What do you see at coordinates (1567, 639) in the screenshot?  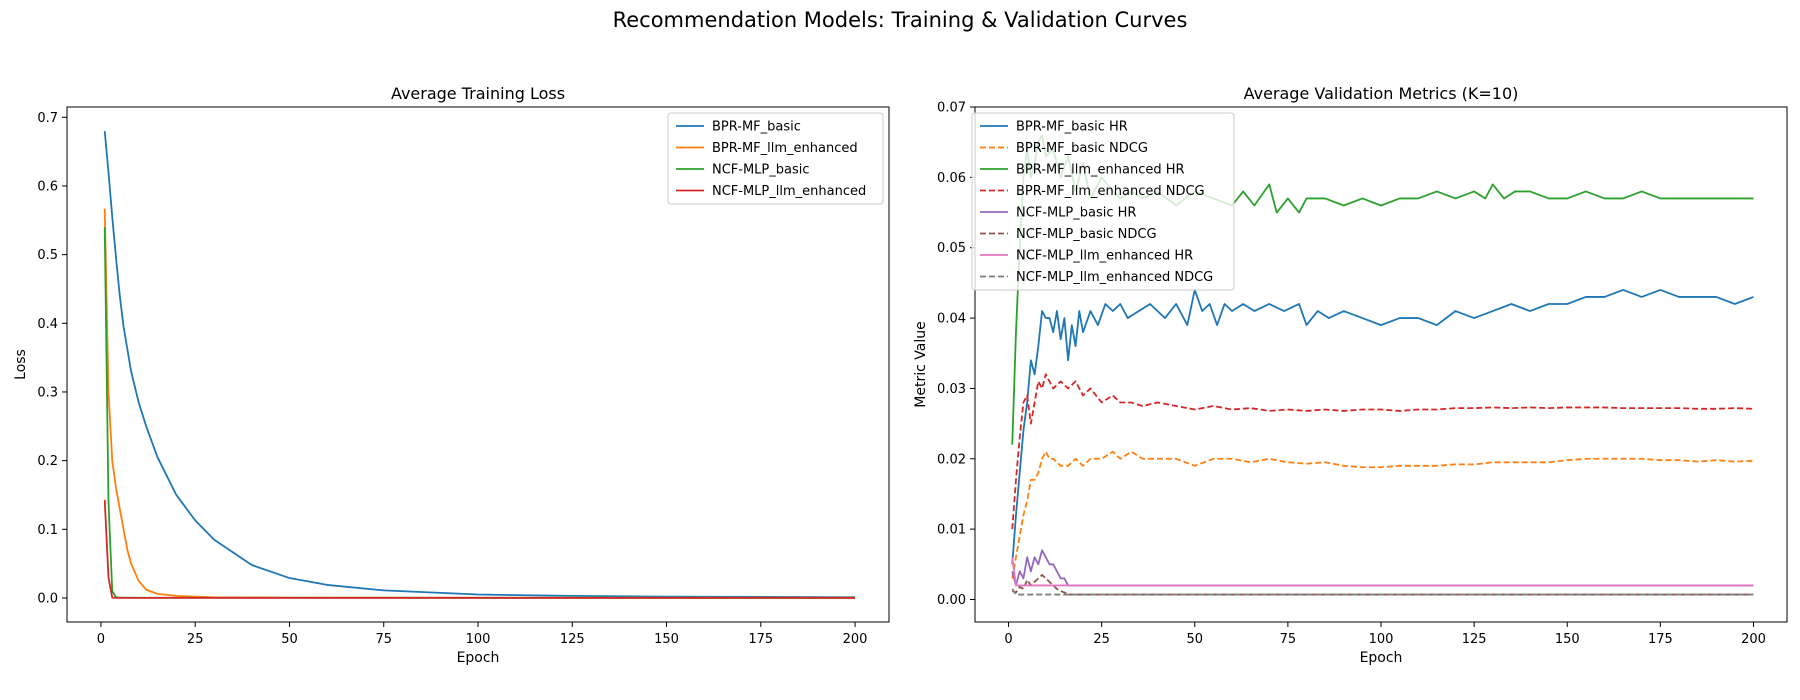 I see `x-tick-label-metrics-6: 150` at bounding box center [1567, 639].